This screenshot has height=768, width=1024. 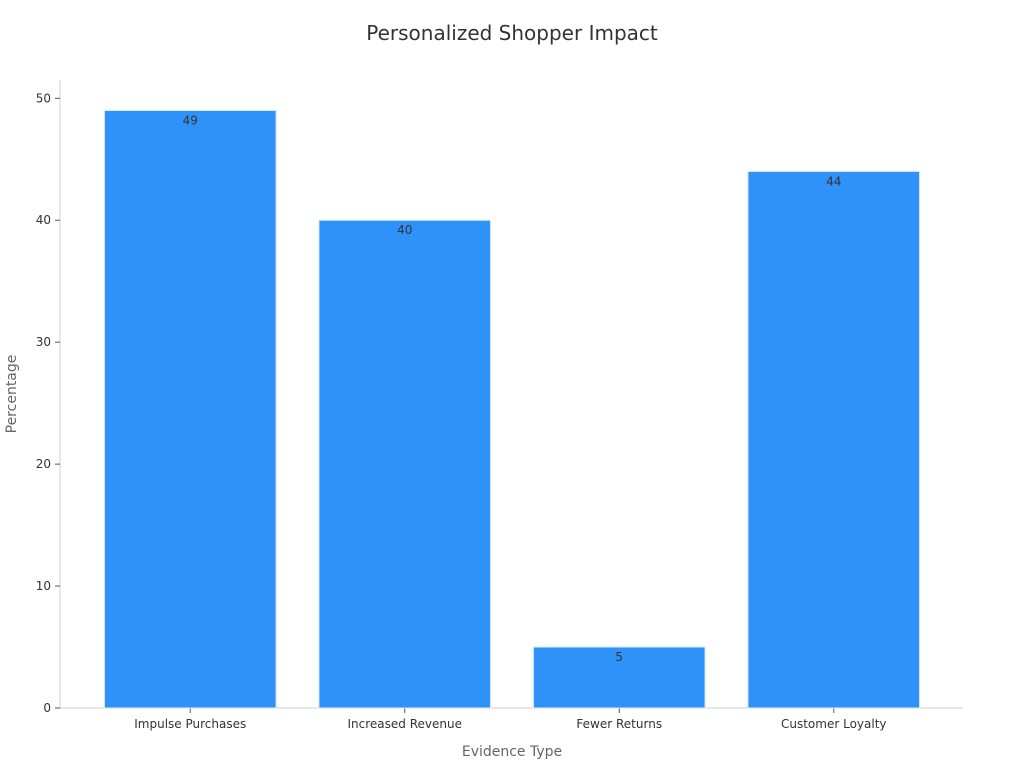 I want to click on x-axis-title: Evidence Type, so click(x=512, y=752).